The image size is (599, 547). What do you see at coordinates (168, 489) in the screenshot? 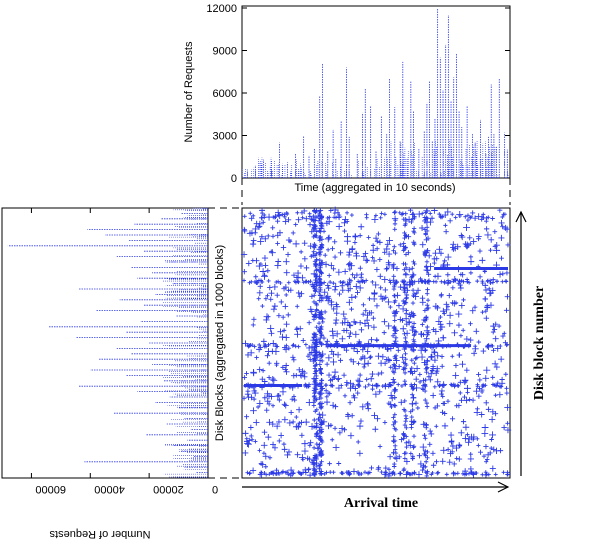
I see `left-x-tick-label: 20000` at bounding box center [168, 489].